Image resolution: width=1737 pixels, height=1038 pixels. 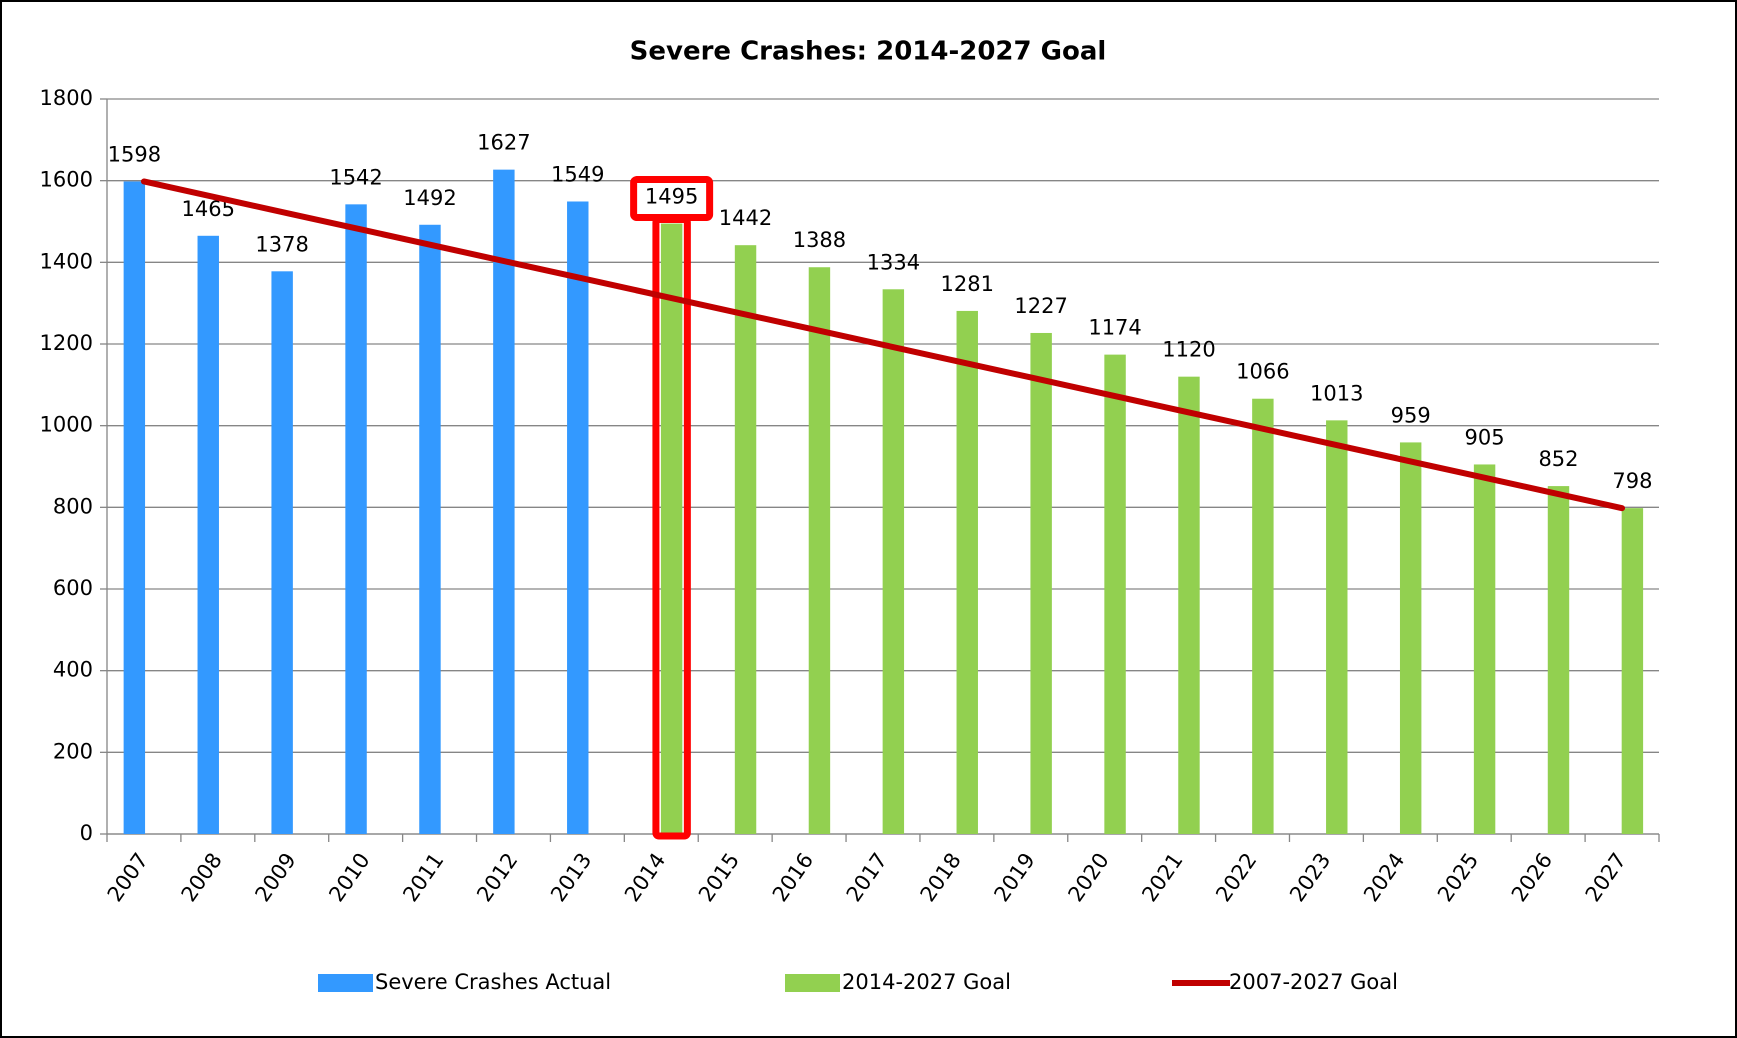 I want to click on data-label: 1174, so click(x=1114, y=328).